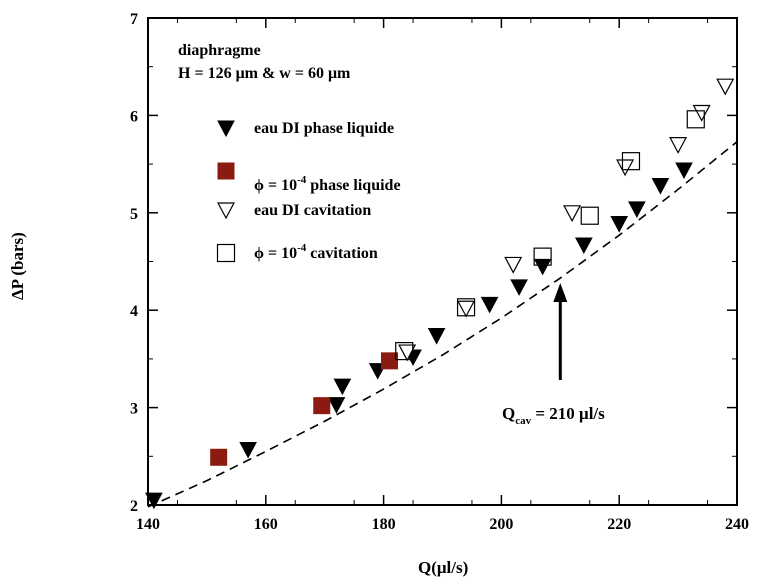  I want to click on x-tick-label: 200, so click(501, 524).